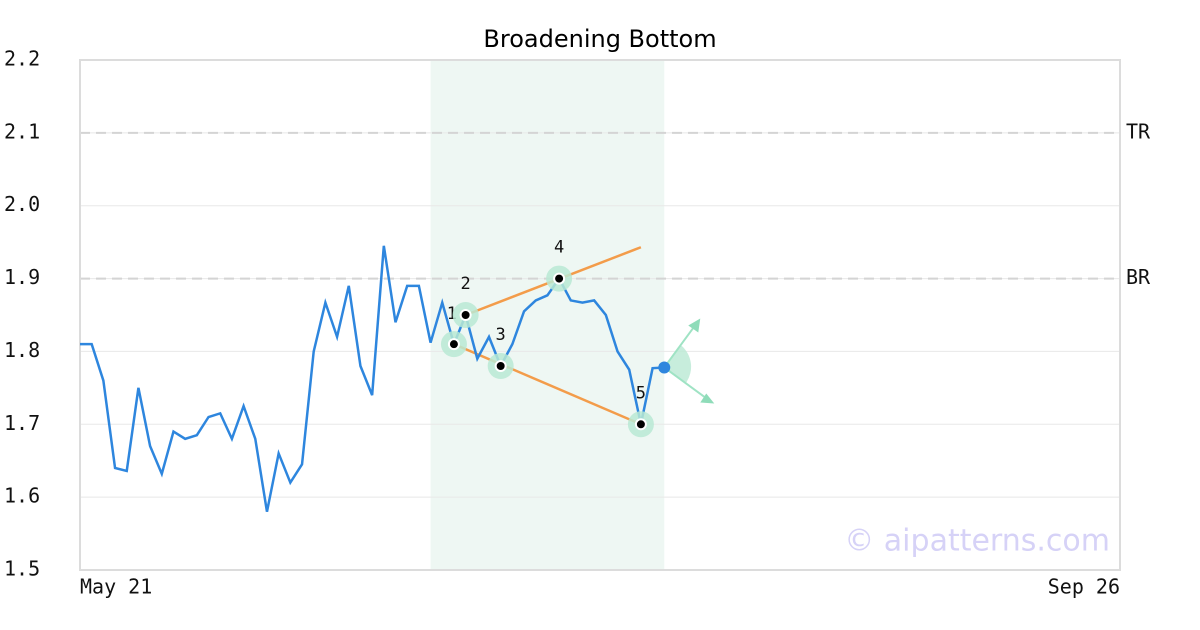  Describe the element at coordinates (465, 284) in the screenshot. I see `pivot-label: 2` at that location.